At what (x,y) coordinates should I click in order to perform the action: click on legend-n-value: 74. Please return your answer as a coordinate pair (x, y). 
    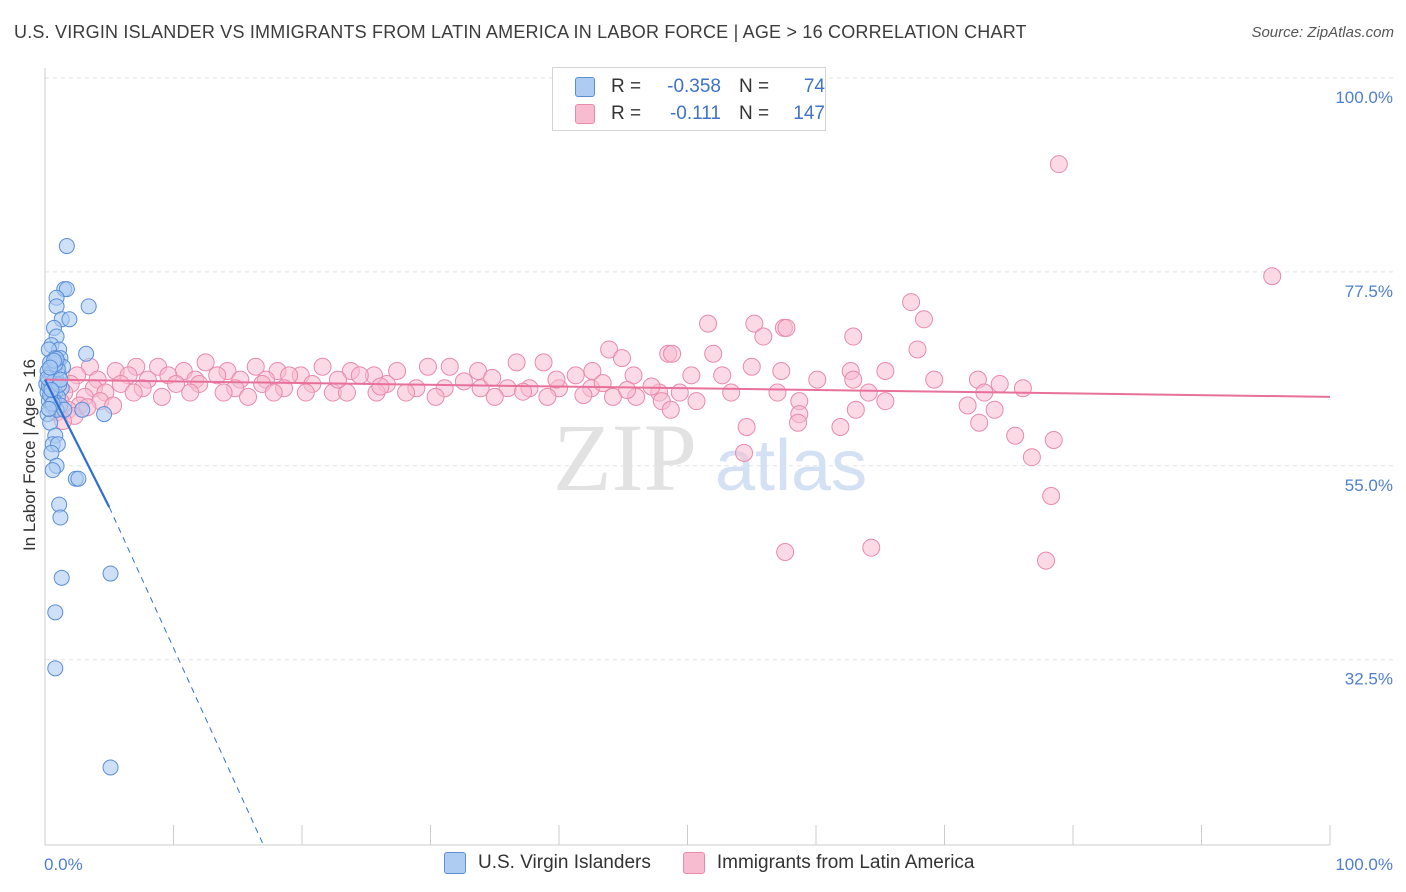
    Looking at the image, I should click on (814, 86).